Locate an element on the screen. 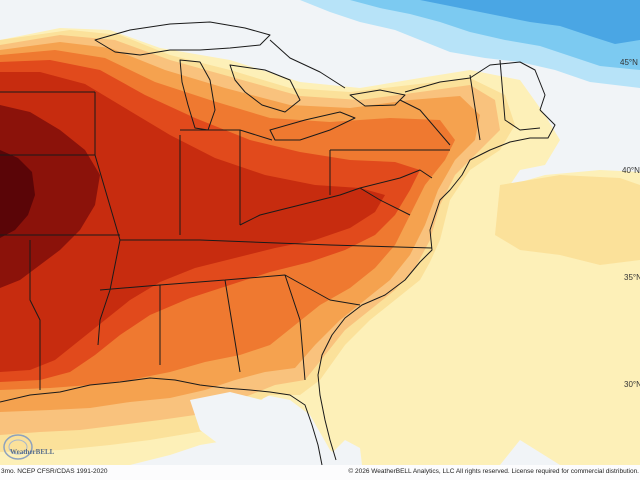  us-canada-border is located at coordinates (273, 75).